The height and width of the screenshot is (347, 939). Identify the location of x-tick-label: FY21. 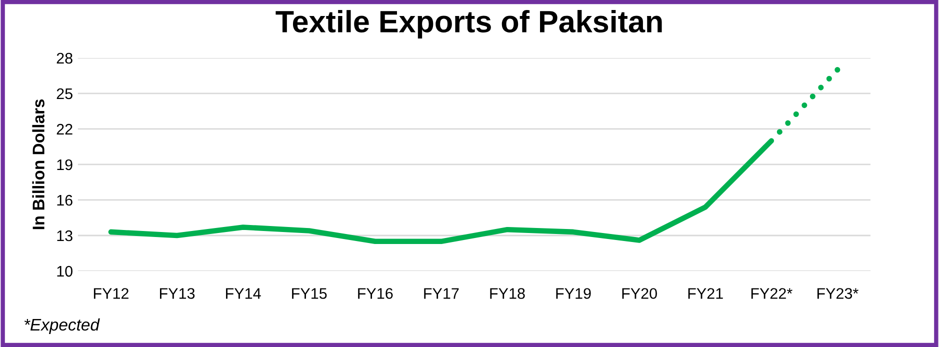
(705, 293).